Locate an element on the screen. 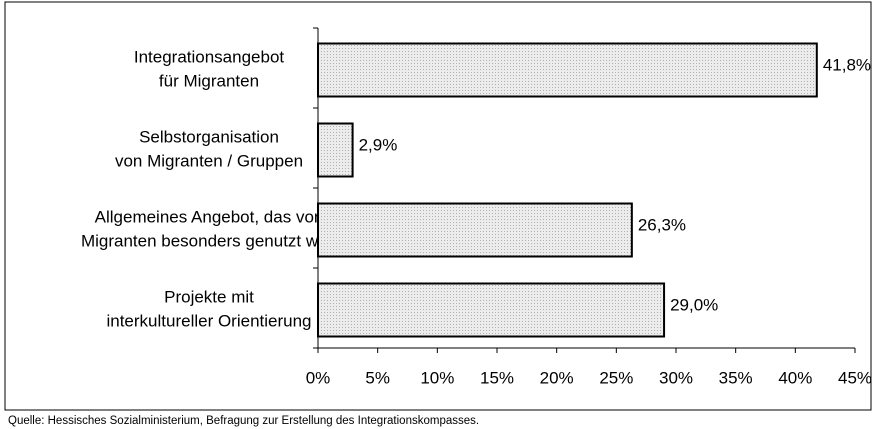 The image size is (875, 429). category-label: für Migranten is located at coordinates (209, 80).